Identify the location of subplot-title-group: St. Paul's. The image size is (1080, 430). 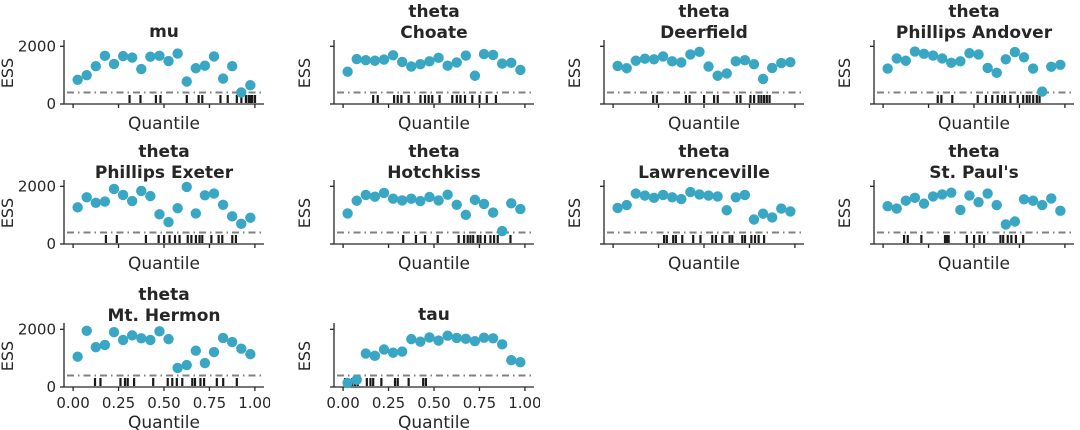
(973, 173).